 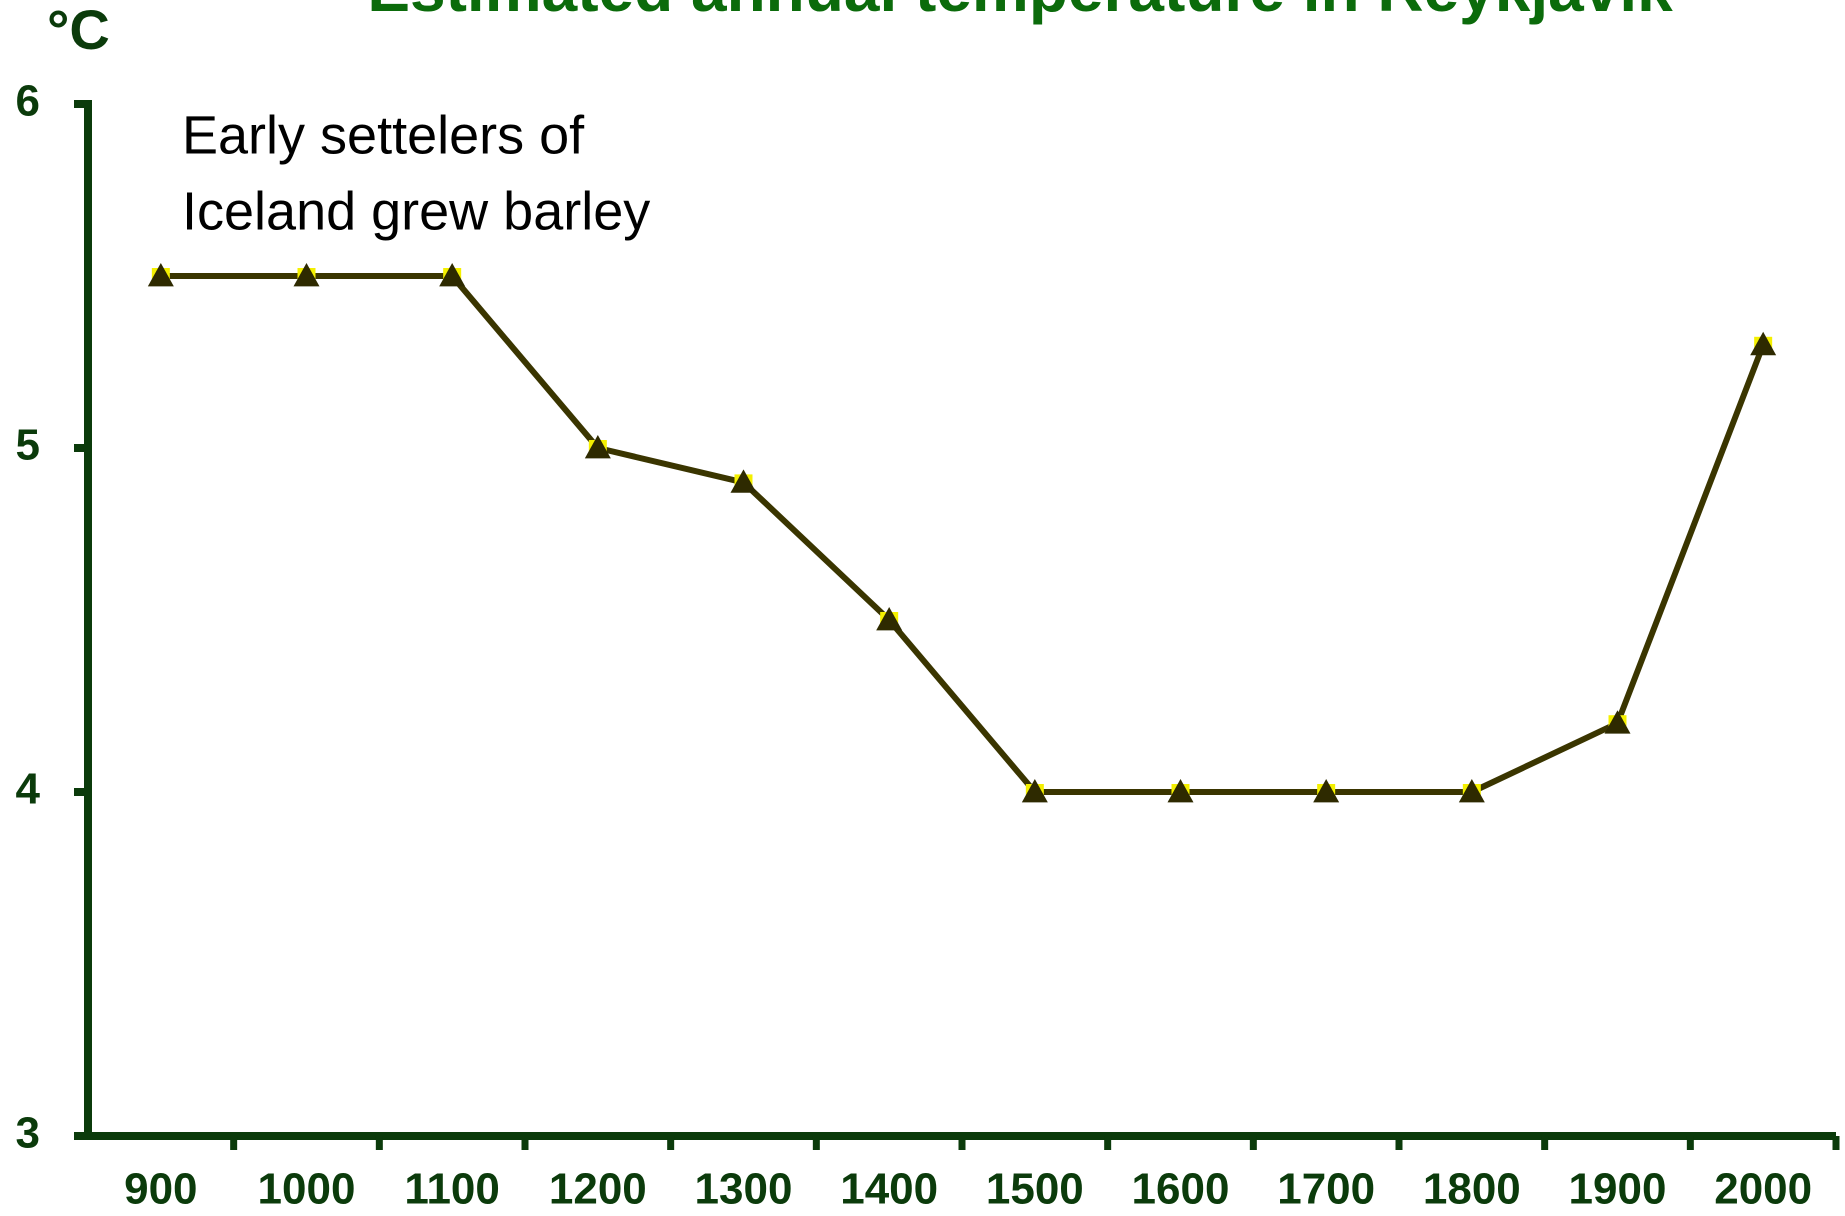 What do you see at coordinates (416, 211) in the screenshot?
I see `annotation: Iceland grew barley` at bounding box center [416, 211].